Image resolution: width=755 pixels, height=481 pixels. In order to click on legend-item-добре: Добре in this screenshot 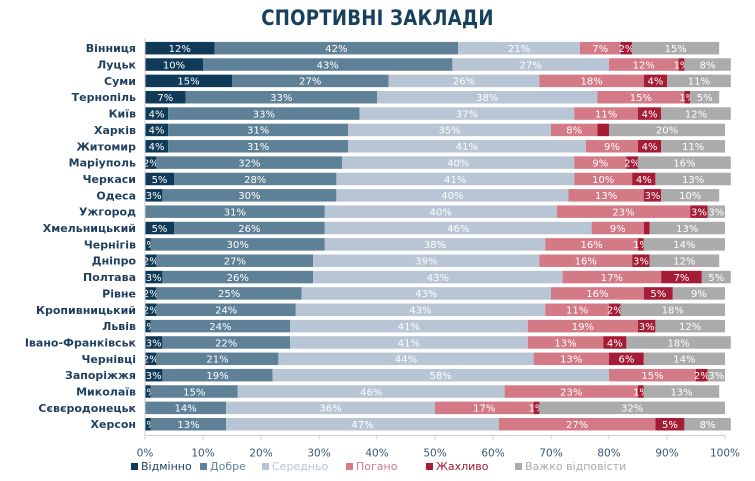, I will do `click(223, 466)`.